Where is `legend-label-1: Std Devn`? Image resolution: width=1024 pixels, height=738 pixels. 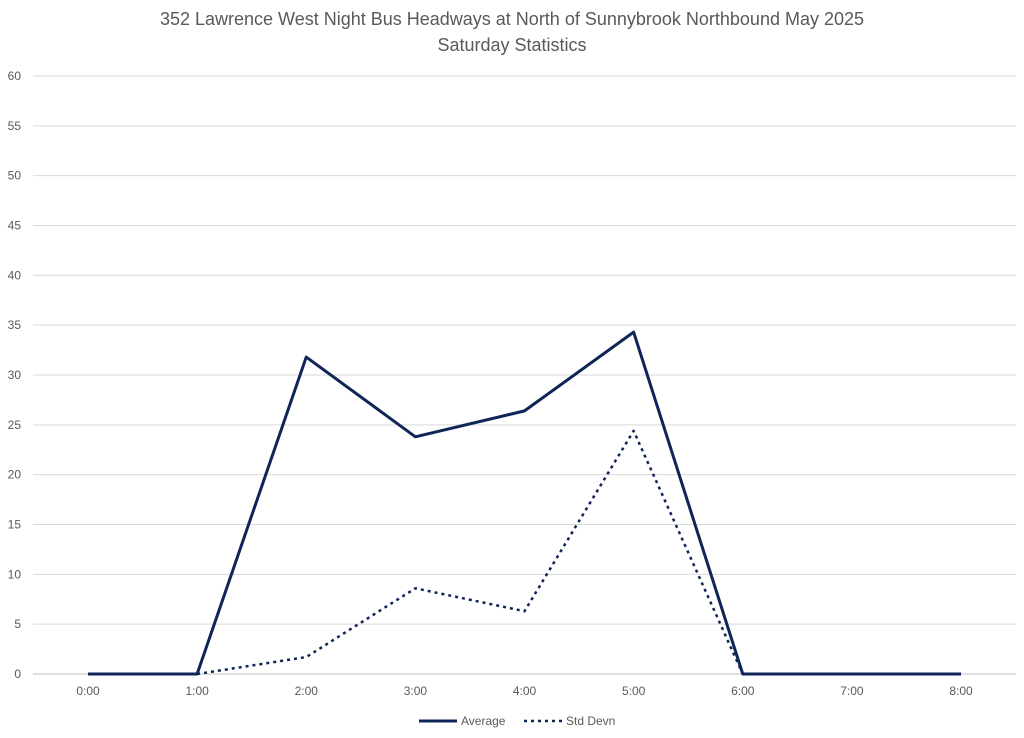
legend-label-1: Std Devn is located at coordinates (590, 721).